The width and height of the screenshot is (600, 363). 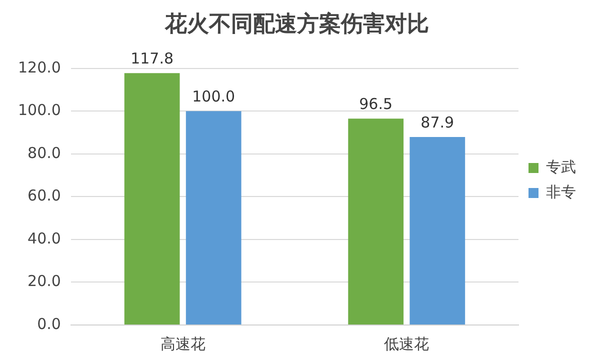 I want to click on x-tick-label: 低速花, so click(x=407, y=343).